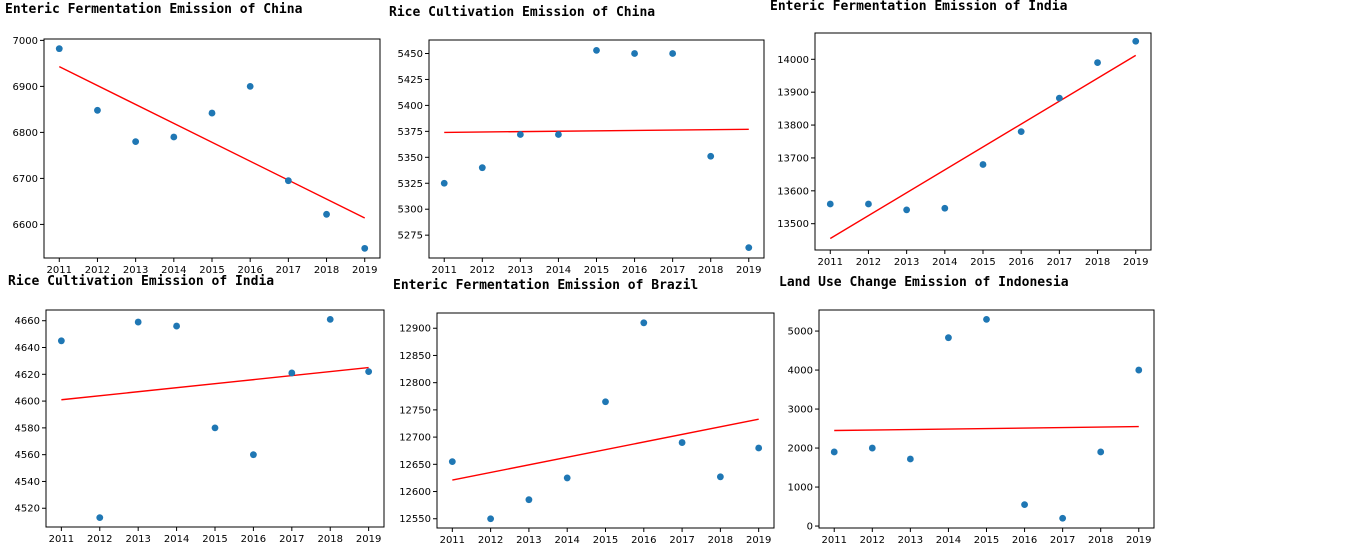  Describe the element at coordinates (800, 449) in the screenshot. I see `y-tick-label: 2000` at that location.